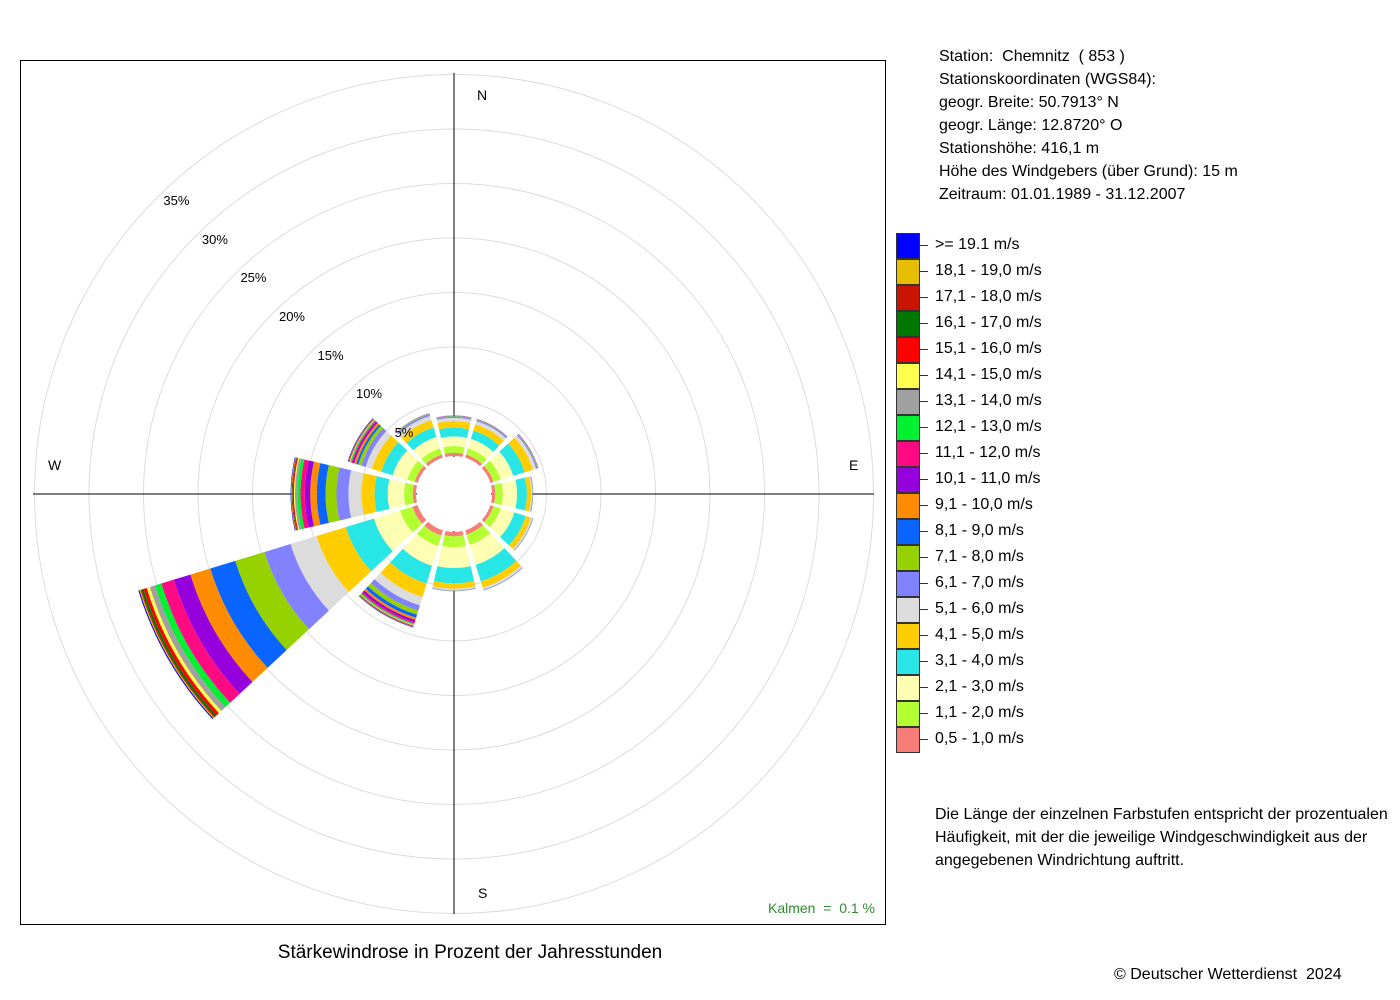  Describe the element at coordinates (988, 348) in the screenshot. I see `legend-label: 15,1 - 16,0 m/s` at that location.